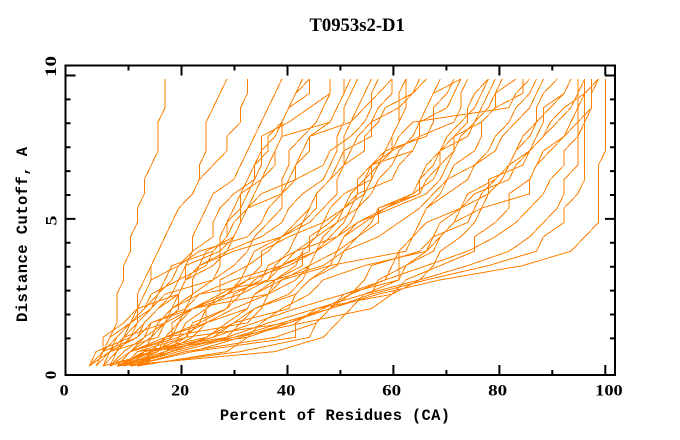  Describe the element at coordinates (23, 234) in the screenshot. I see `svg-text: Distance Cutoff, A` at that location.